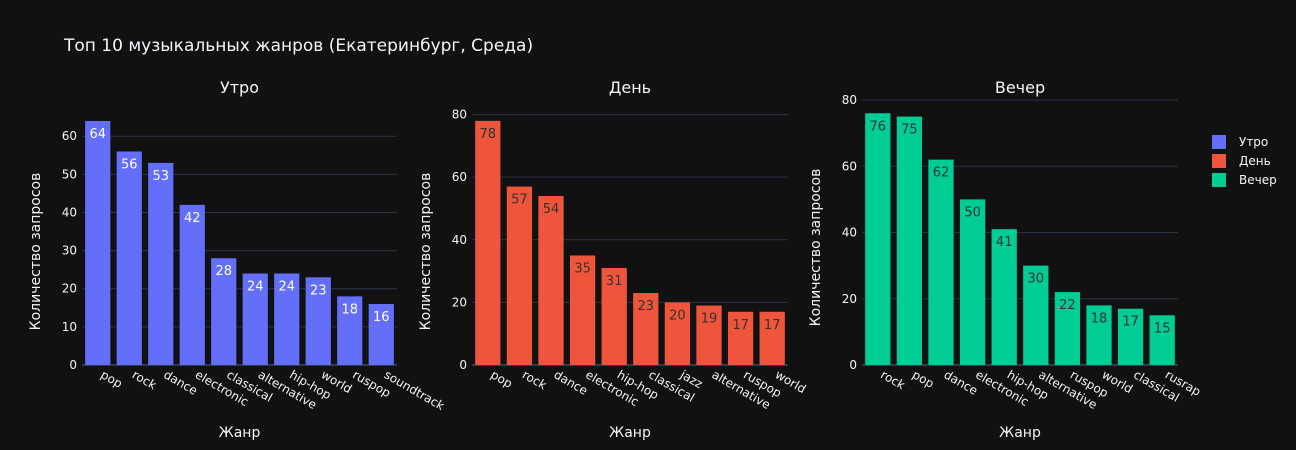 The image size is (1296, 450). I want to click on bar-value-label: 54, so click(551, 209).